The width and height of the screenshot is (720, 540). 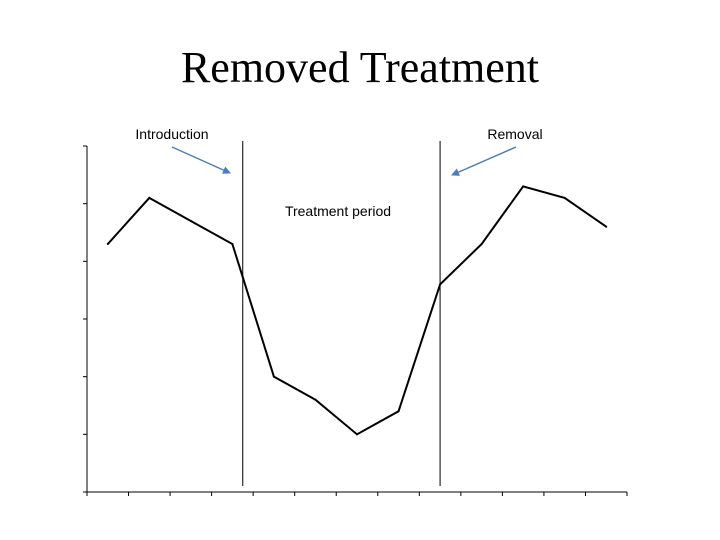 What do you see at coordinates (201, 160) in the screenshot?
I see `introduction-arrow` at bounding box center [201, 160].